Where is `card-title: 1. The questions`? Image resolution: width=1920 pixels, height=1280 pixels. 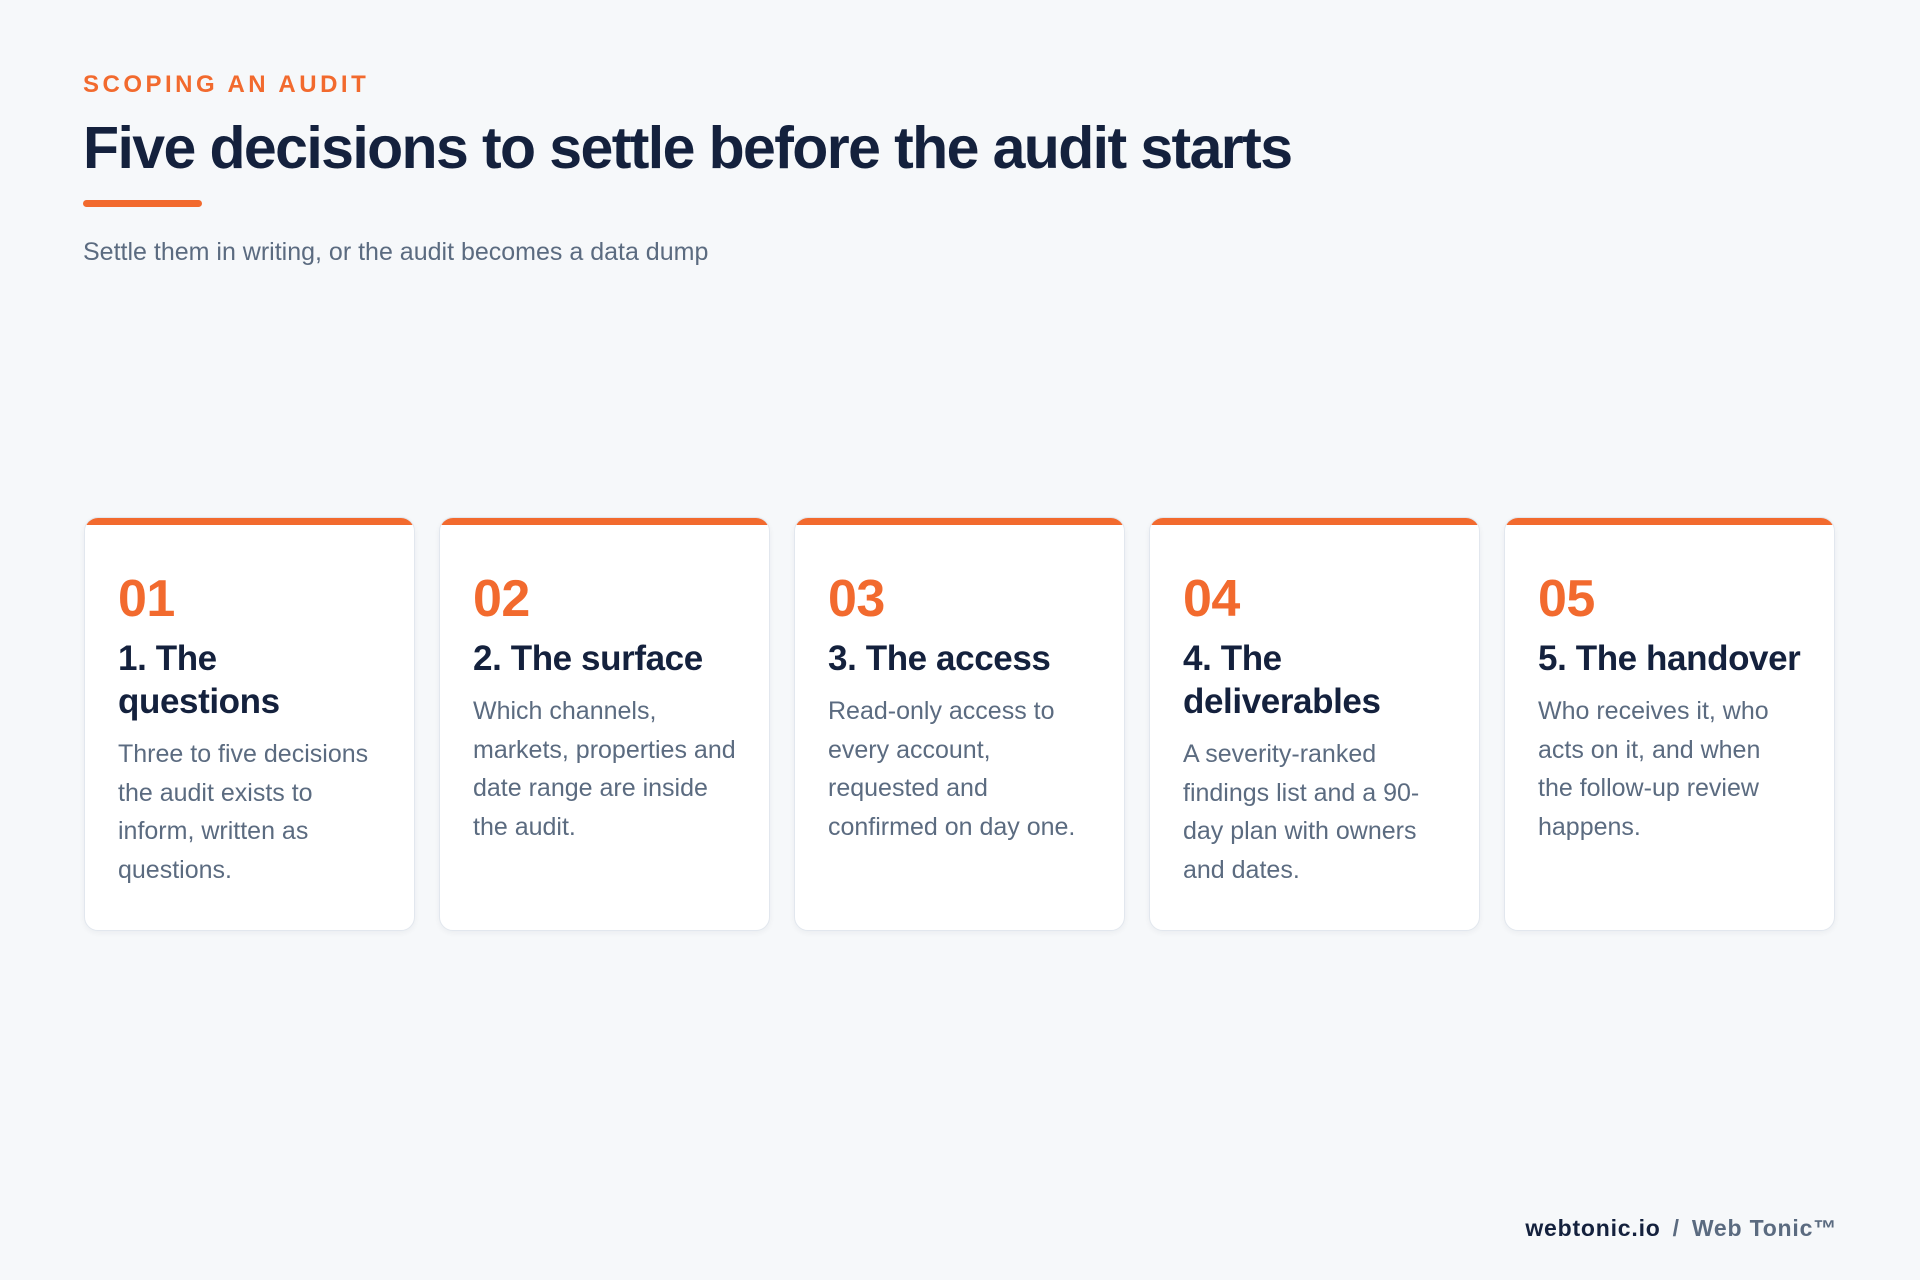
card-title: 1. The questions is located at coordinates (199, 680).